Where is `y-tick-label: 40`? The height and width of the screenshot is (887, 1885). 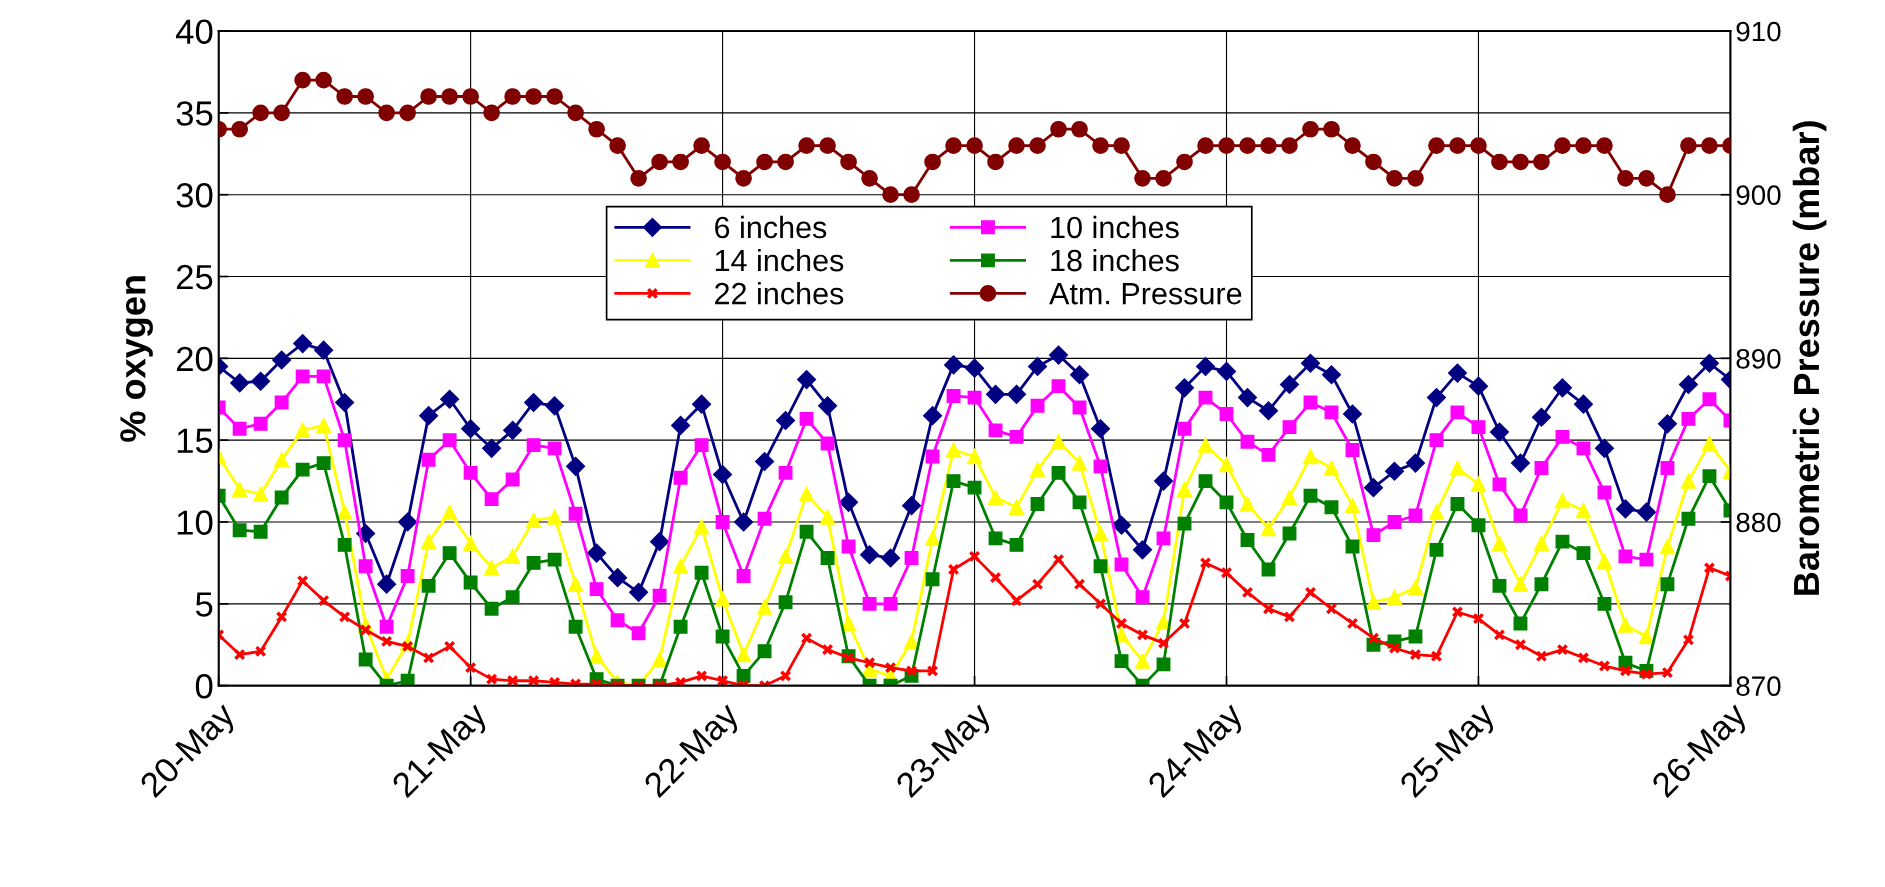
y-tick-label: 40 is located at coordinates (194, 31).